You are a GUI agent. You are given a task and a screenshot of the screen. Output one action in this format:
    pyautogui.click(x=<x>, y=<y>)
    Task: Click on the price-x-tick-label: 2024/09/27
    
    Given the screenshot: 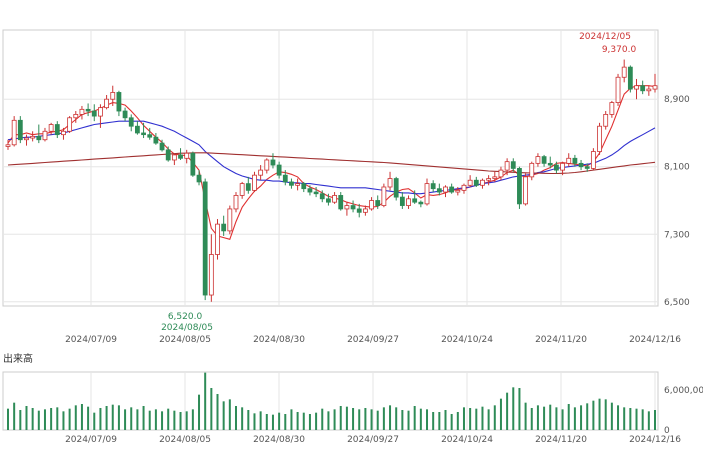 What is the action you would take?
    pyautogui.click(x=373, y=340)
    